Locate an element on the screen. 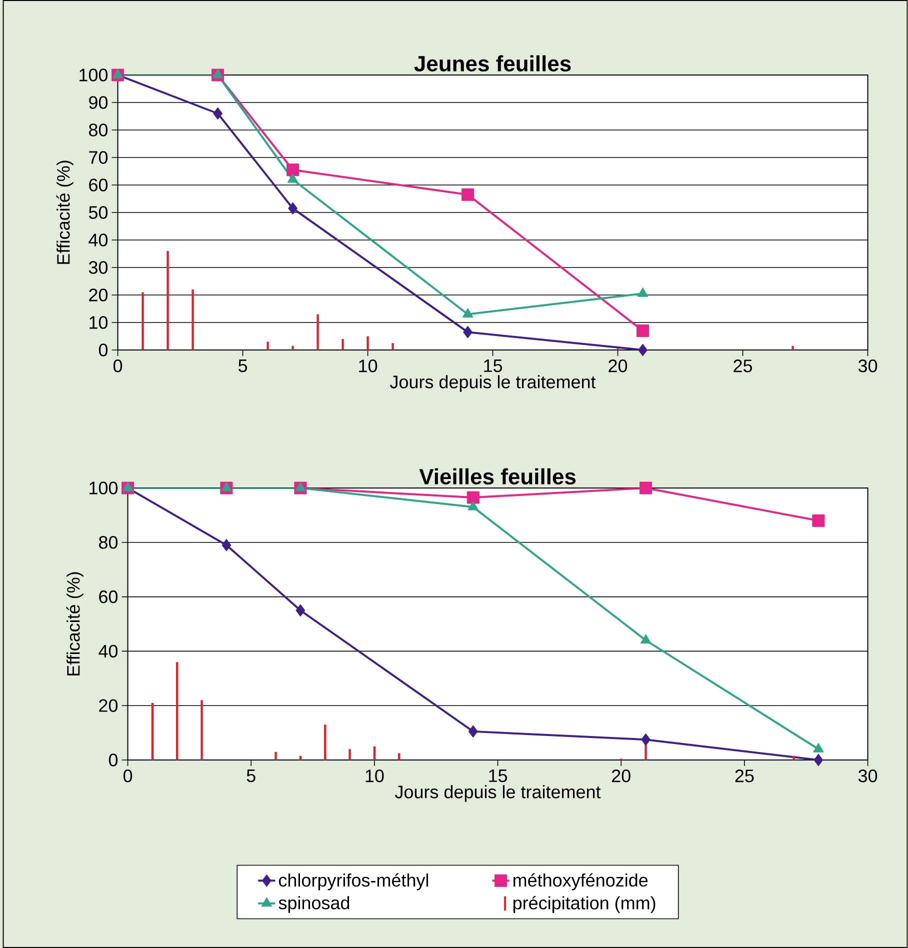  legend-label: précipitation (mm) is located at coordinates (585, 904).